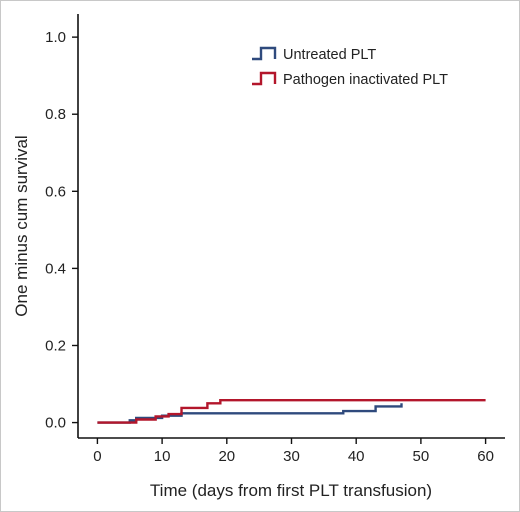 The height and width of the screenshot is (512, 520). I want to click on y-tick-label: 0.6, so click(55, 191).